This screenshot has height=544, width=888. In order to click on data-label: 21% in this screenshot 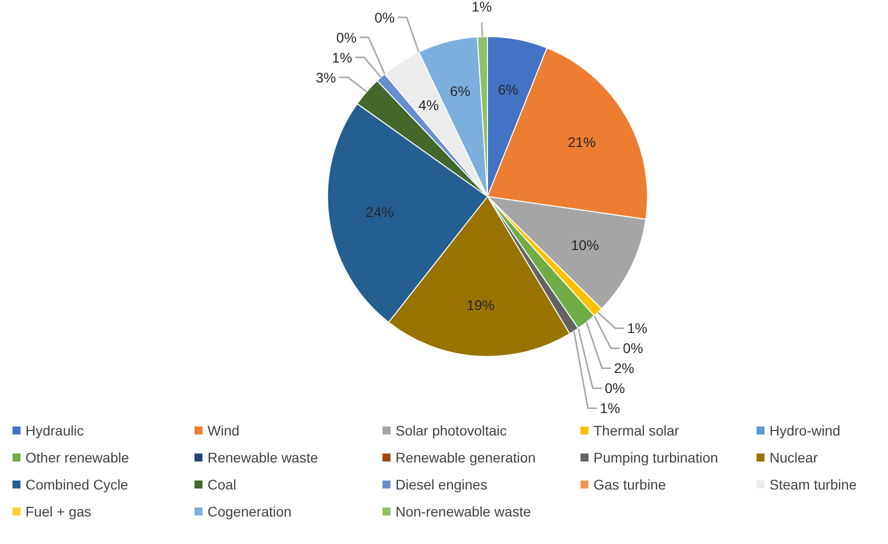, I will do `click(582, 142)`.